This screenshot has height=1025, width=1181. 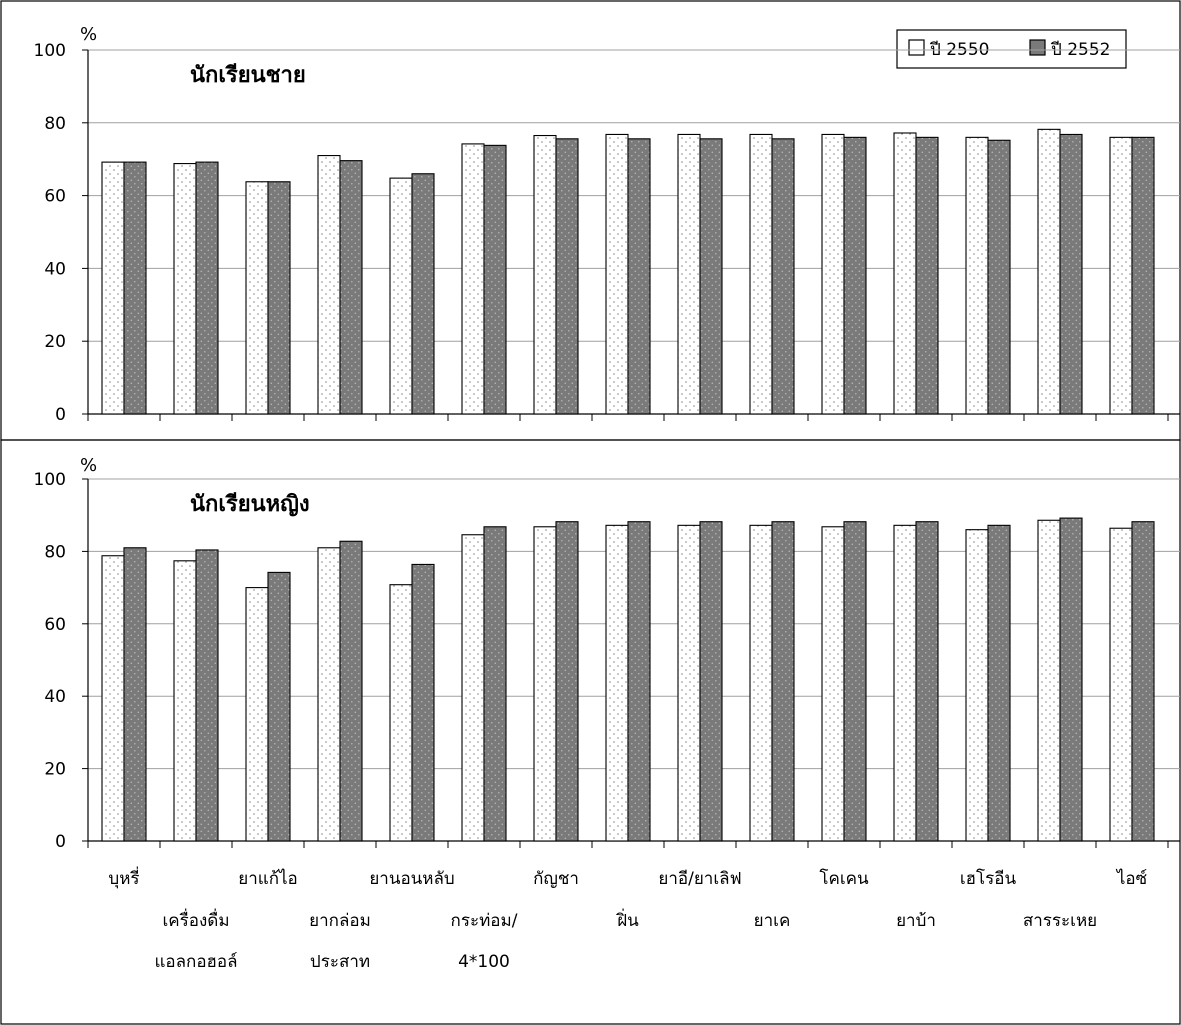 I want to click on category-label-r2-3: ยากล่อม, so click(x=340, y=921).